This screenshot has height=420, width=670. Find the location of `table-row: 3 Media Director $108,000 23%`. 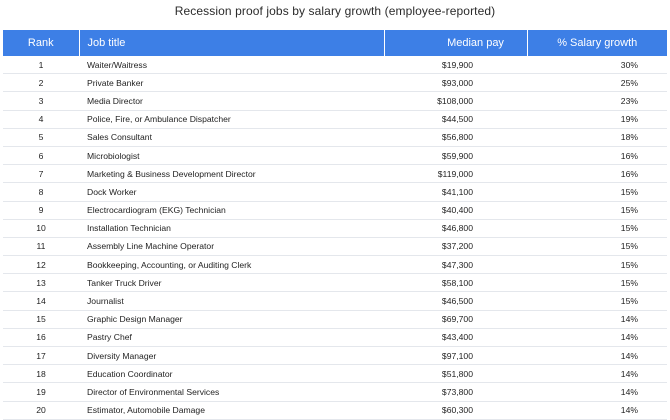

table-row: 3 Media Director $108,000 23% is located at coordinates (335, 101).